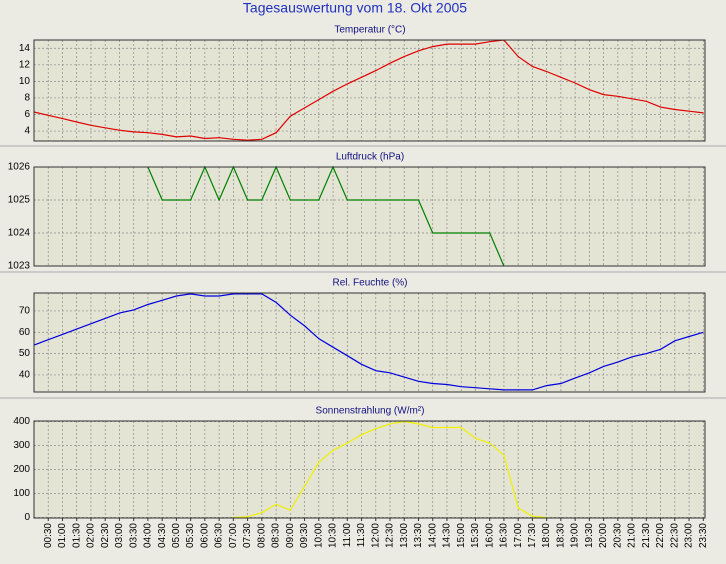 This screenshot has width=726, height=564. I want to click on x-tick-label: 14:00, so click(432, 535).